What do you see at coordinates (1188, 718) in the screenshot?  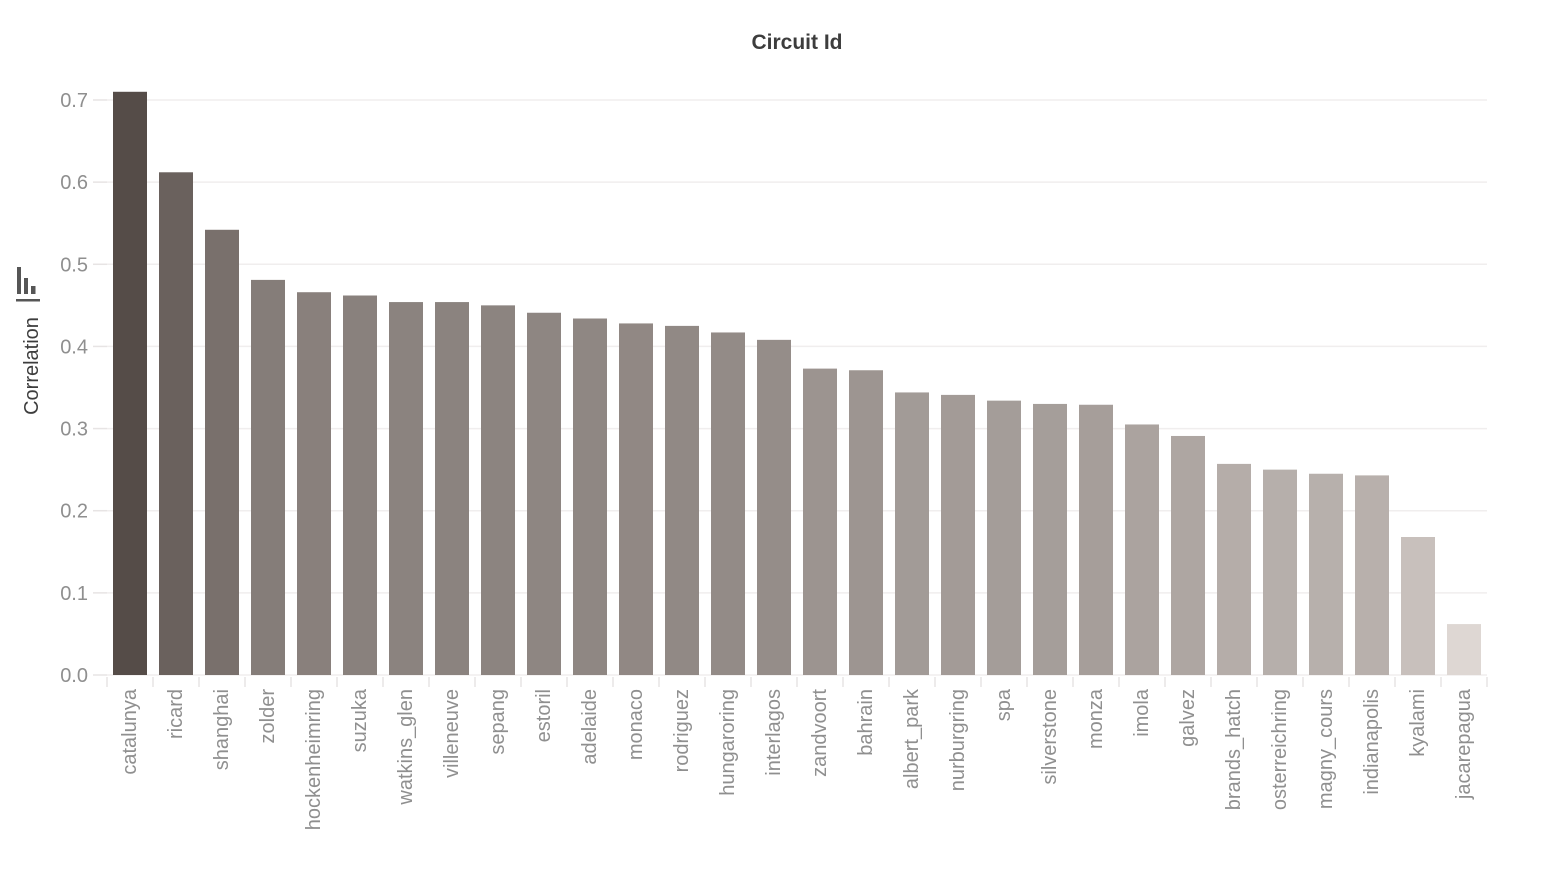 I see `x-tick-label-galvez: galvez` at bounding box center [1188, 718].